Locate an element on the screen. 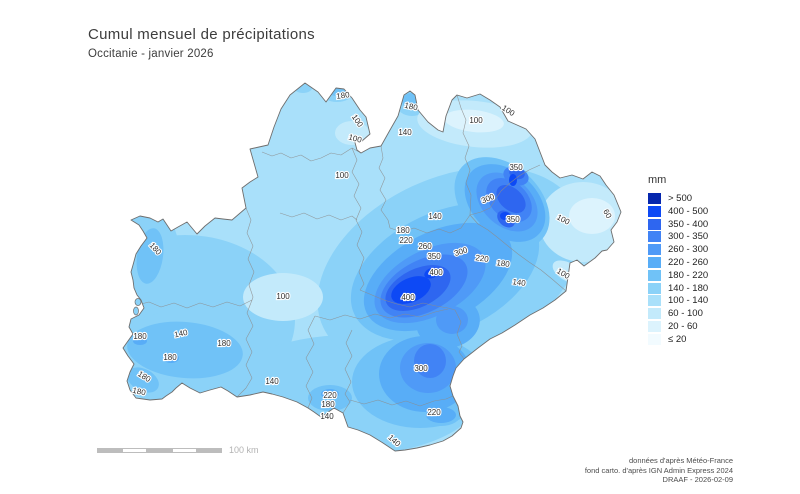 Image resolution: width=800 pixels, height=494 pixels. legend-item: ≤ 20 is located at coordinates (678, 339).